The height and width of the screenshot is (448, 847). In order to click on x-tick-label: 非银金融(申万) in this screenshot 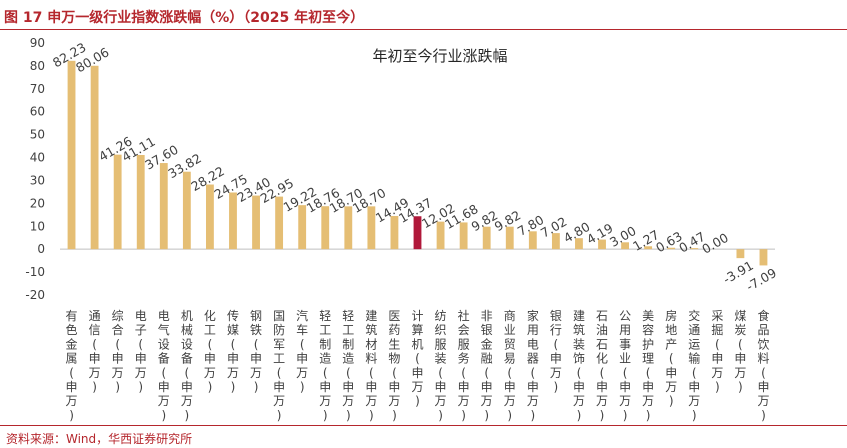, I will do `click(487, 365)`.